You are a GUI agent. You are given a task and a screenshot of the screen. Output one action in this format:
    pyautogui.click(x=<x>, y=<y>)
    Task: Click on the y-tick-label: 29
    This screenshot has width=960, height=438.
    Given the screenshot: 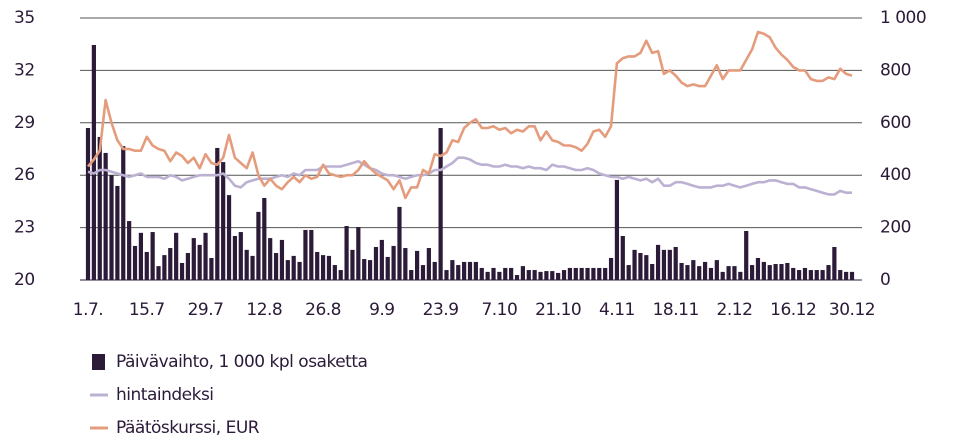 What is the action you would take?
    pyautogui.click(x=24, y=123)
    